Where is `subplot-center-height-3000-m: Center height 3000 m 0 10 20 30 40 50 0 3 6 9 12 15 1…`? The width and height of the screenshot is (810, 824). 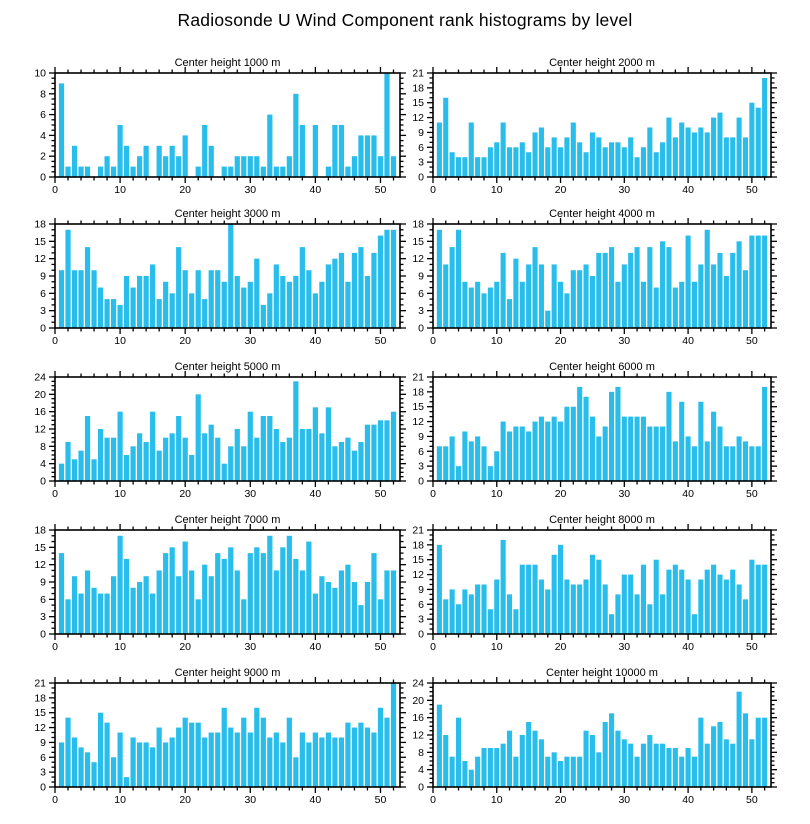
subplot-center-height-3000-m: Center height 3000 m 0 10 20 30 40 50 0 3 6 9 12 15 1… is located at coordinates (220, 277).